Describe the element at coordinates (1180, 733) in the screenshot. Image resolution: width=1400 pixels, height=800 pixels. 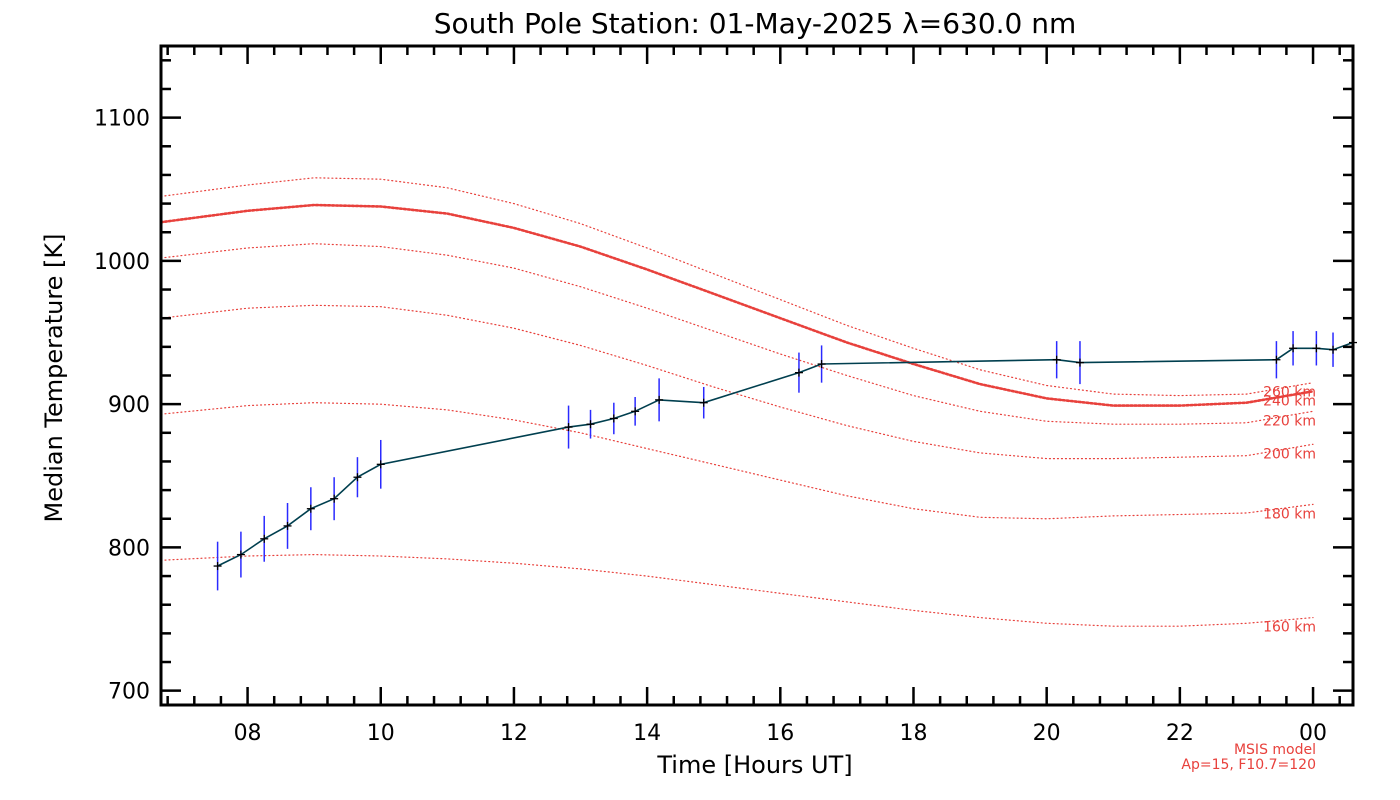
I see `x-tick-label: 22` at that location.